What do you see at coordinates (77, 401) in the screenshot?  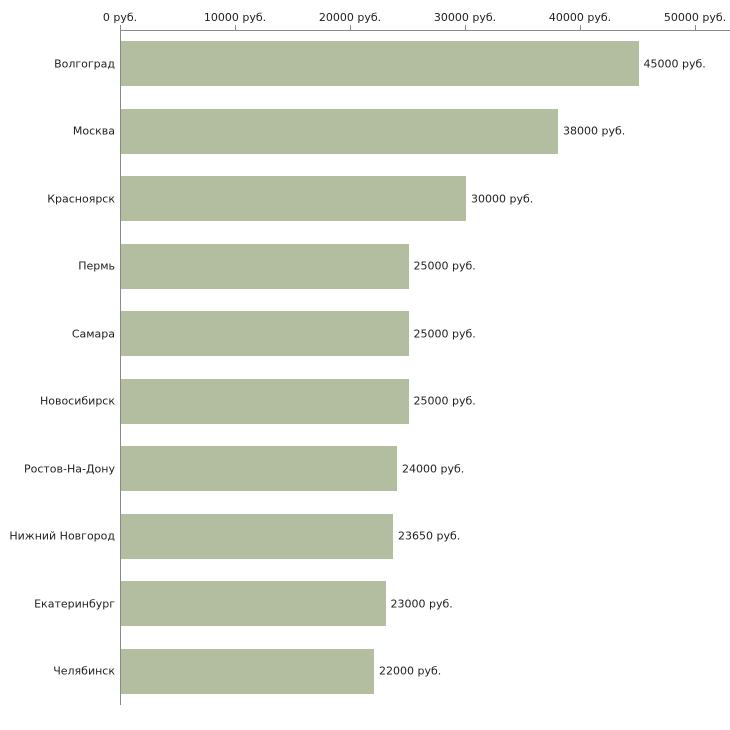 I see `category-label: Новосибирск` at bounding box center [77, 401].